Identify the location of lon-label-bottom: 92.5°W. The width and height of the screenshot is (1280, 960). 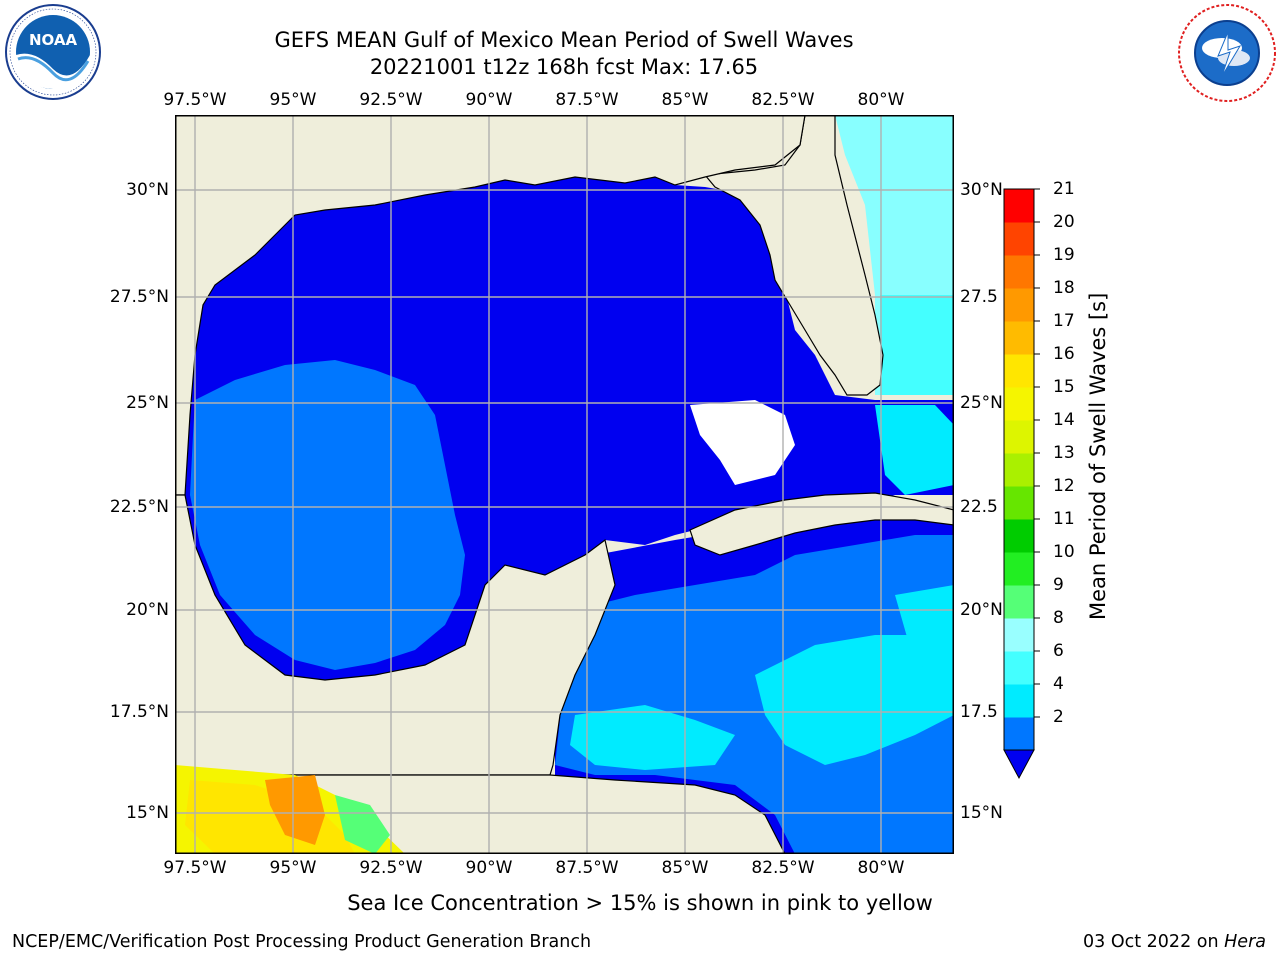
(391, 868).